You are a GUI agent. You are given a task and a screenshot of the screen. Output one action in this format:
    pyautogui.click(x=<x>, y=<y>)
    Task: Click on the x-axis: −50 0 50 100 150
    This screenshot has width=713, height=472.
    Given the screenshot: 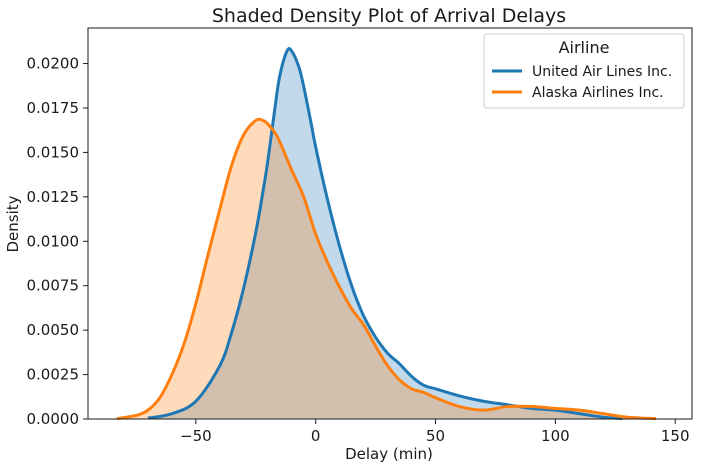 What is the action you would take?
    pyautogui.click(x=435, y=432)
    